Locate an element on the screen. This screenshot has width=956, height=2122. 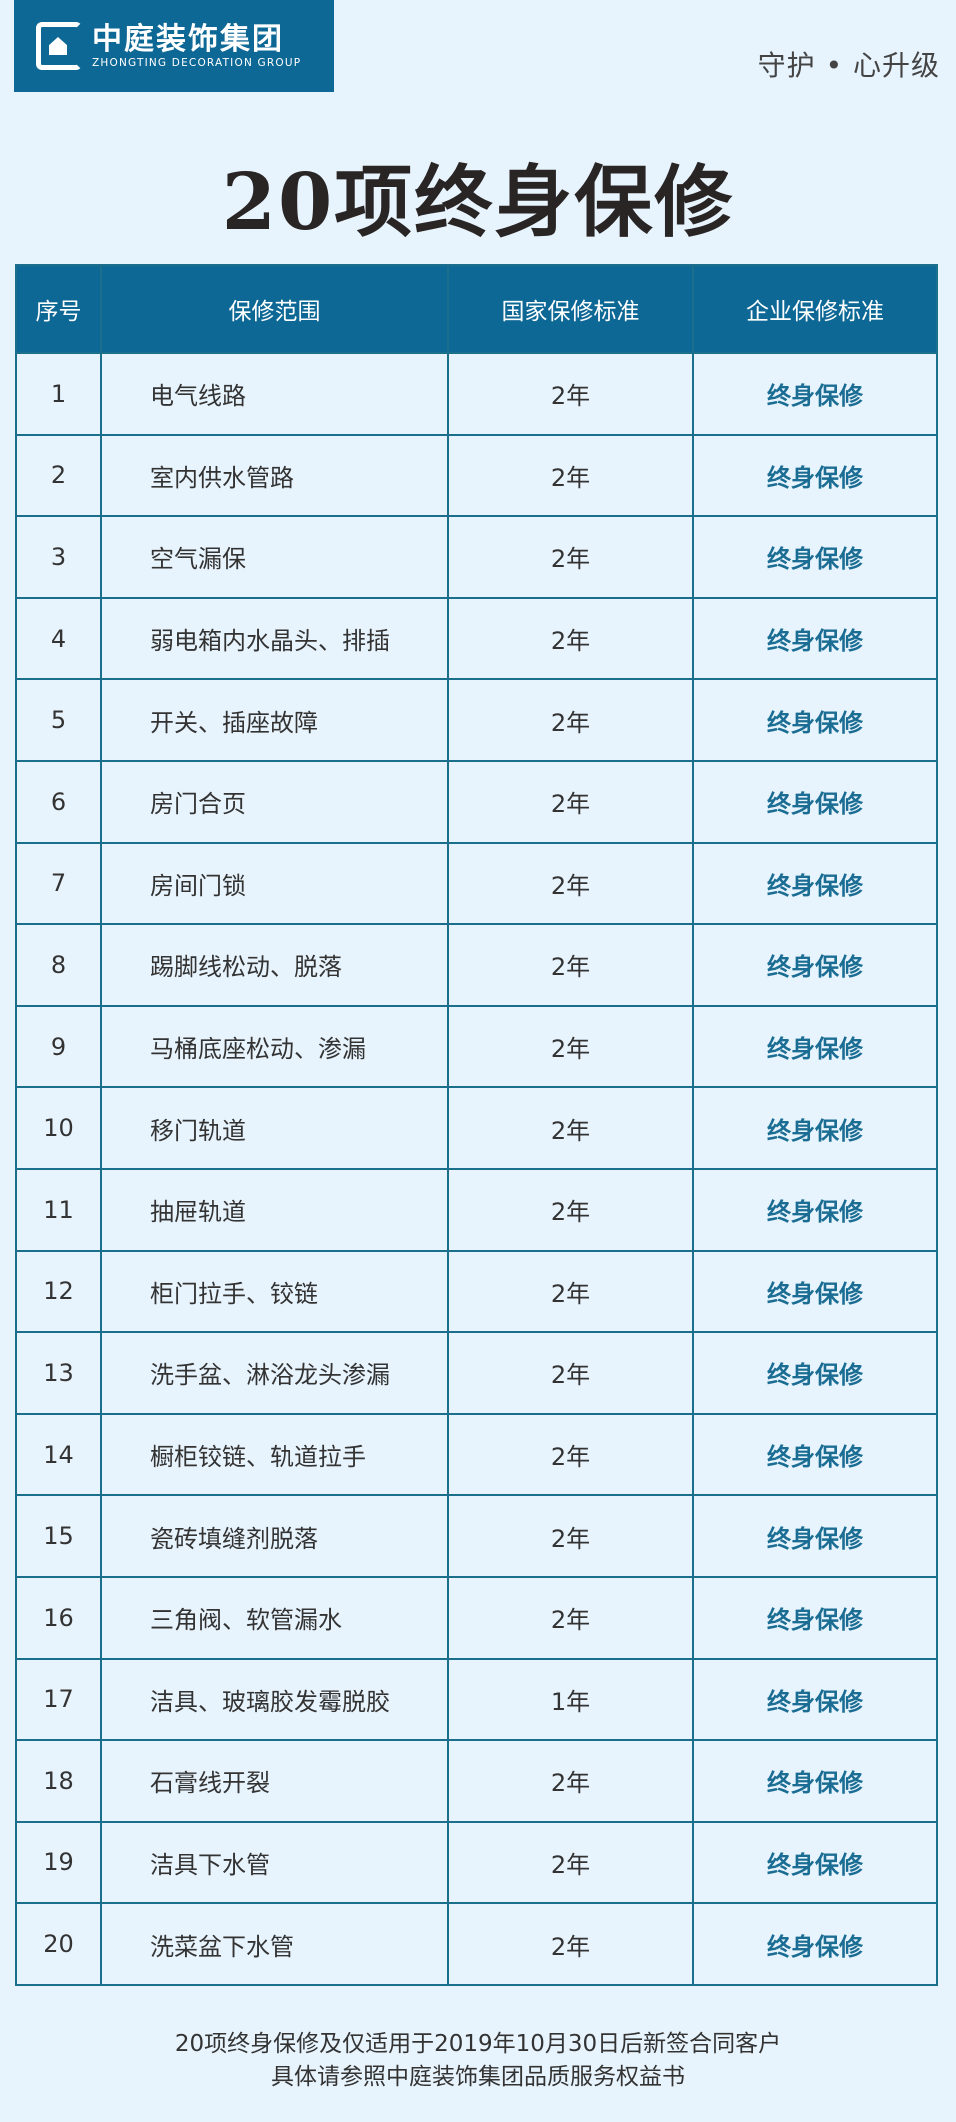
cell-scope: 踢脚线松动、脱落 is located at coordinates (274, 965).